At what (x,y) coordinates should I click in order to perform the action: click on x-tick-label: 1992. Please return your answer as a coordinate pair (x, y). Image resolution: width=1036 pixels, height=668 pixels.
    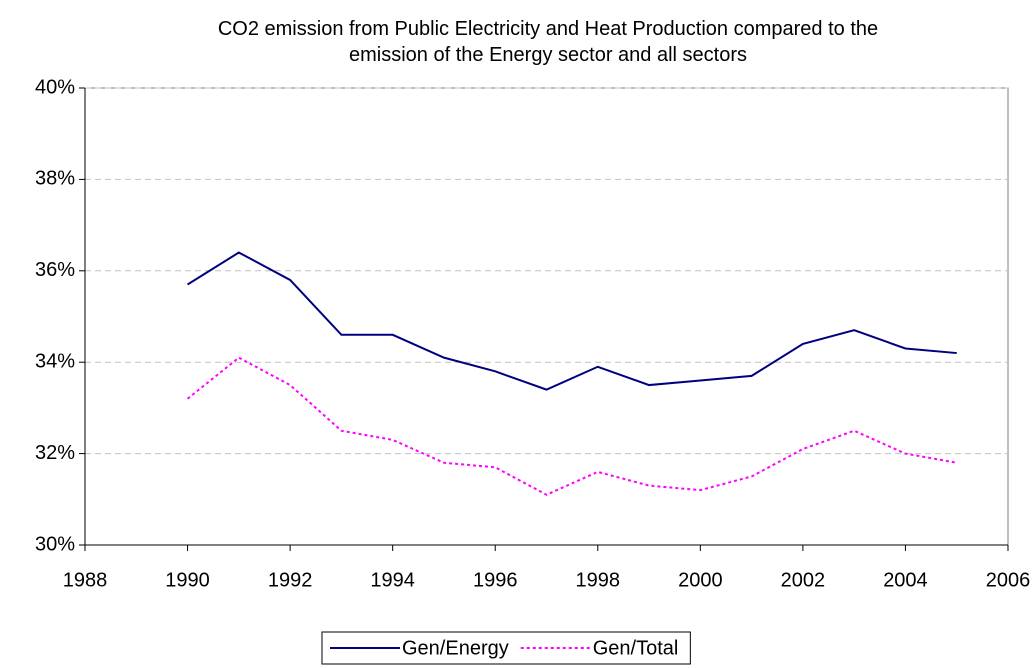
    Looking at the image, I should click on (290, 580).